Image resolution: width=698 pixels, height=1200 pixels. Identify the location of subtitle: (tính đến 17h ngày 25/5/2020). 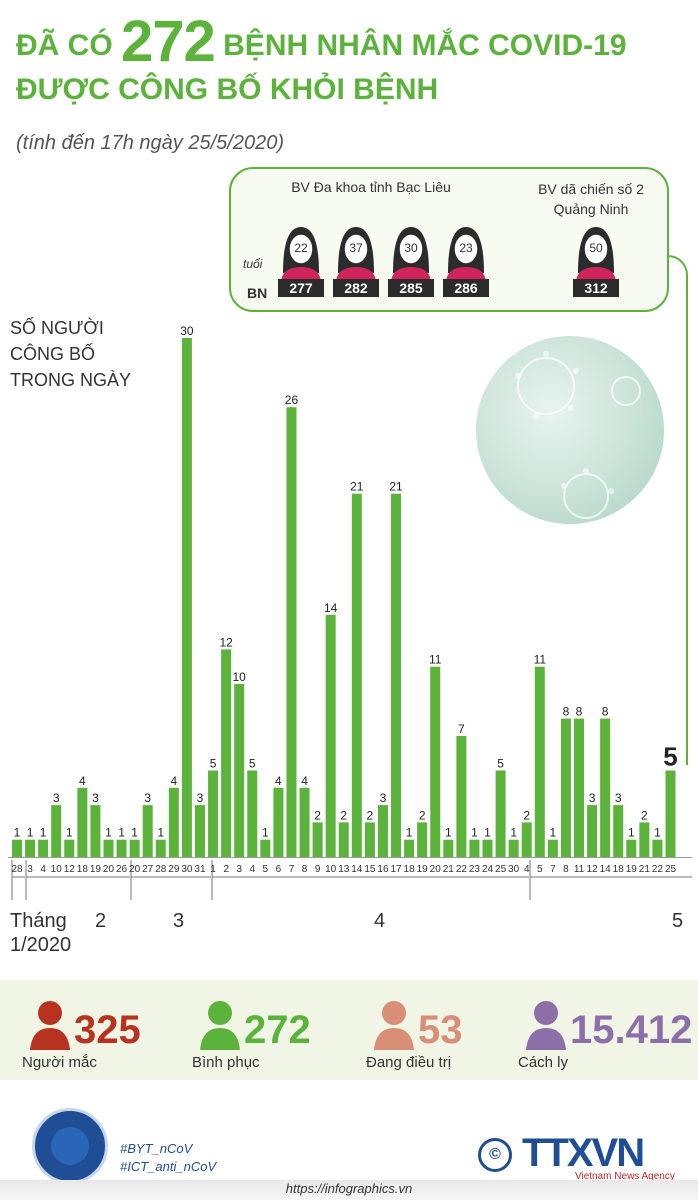
(150, 143).